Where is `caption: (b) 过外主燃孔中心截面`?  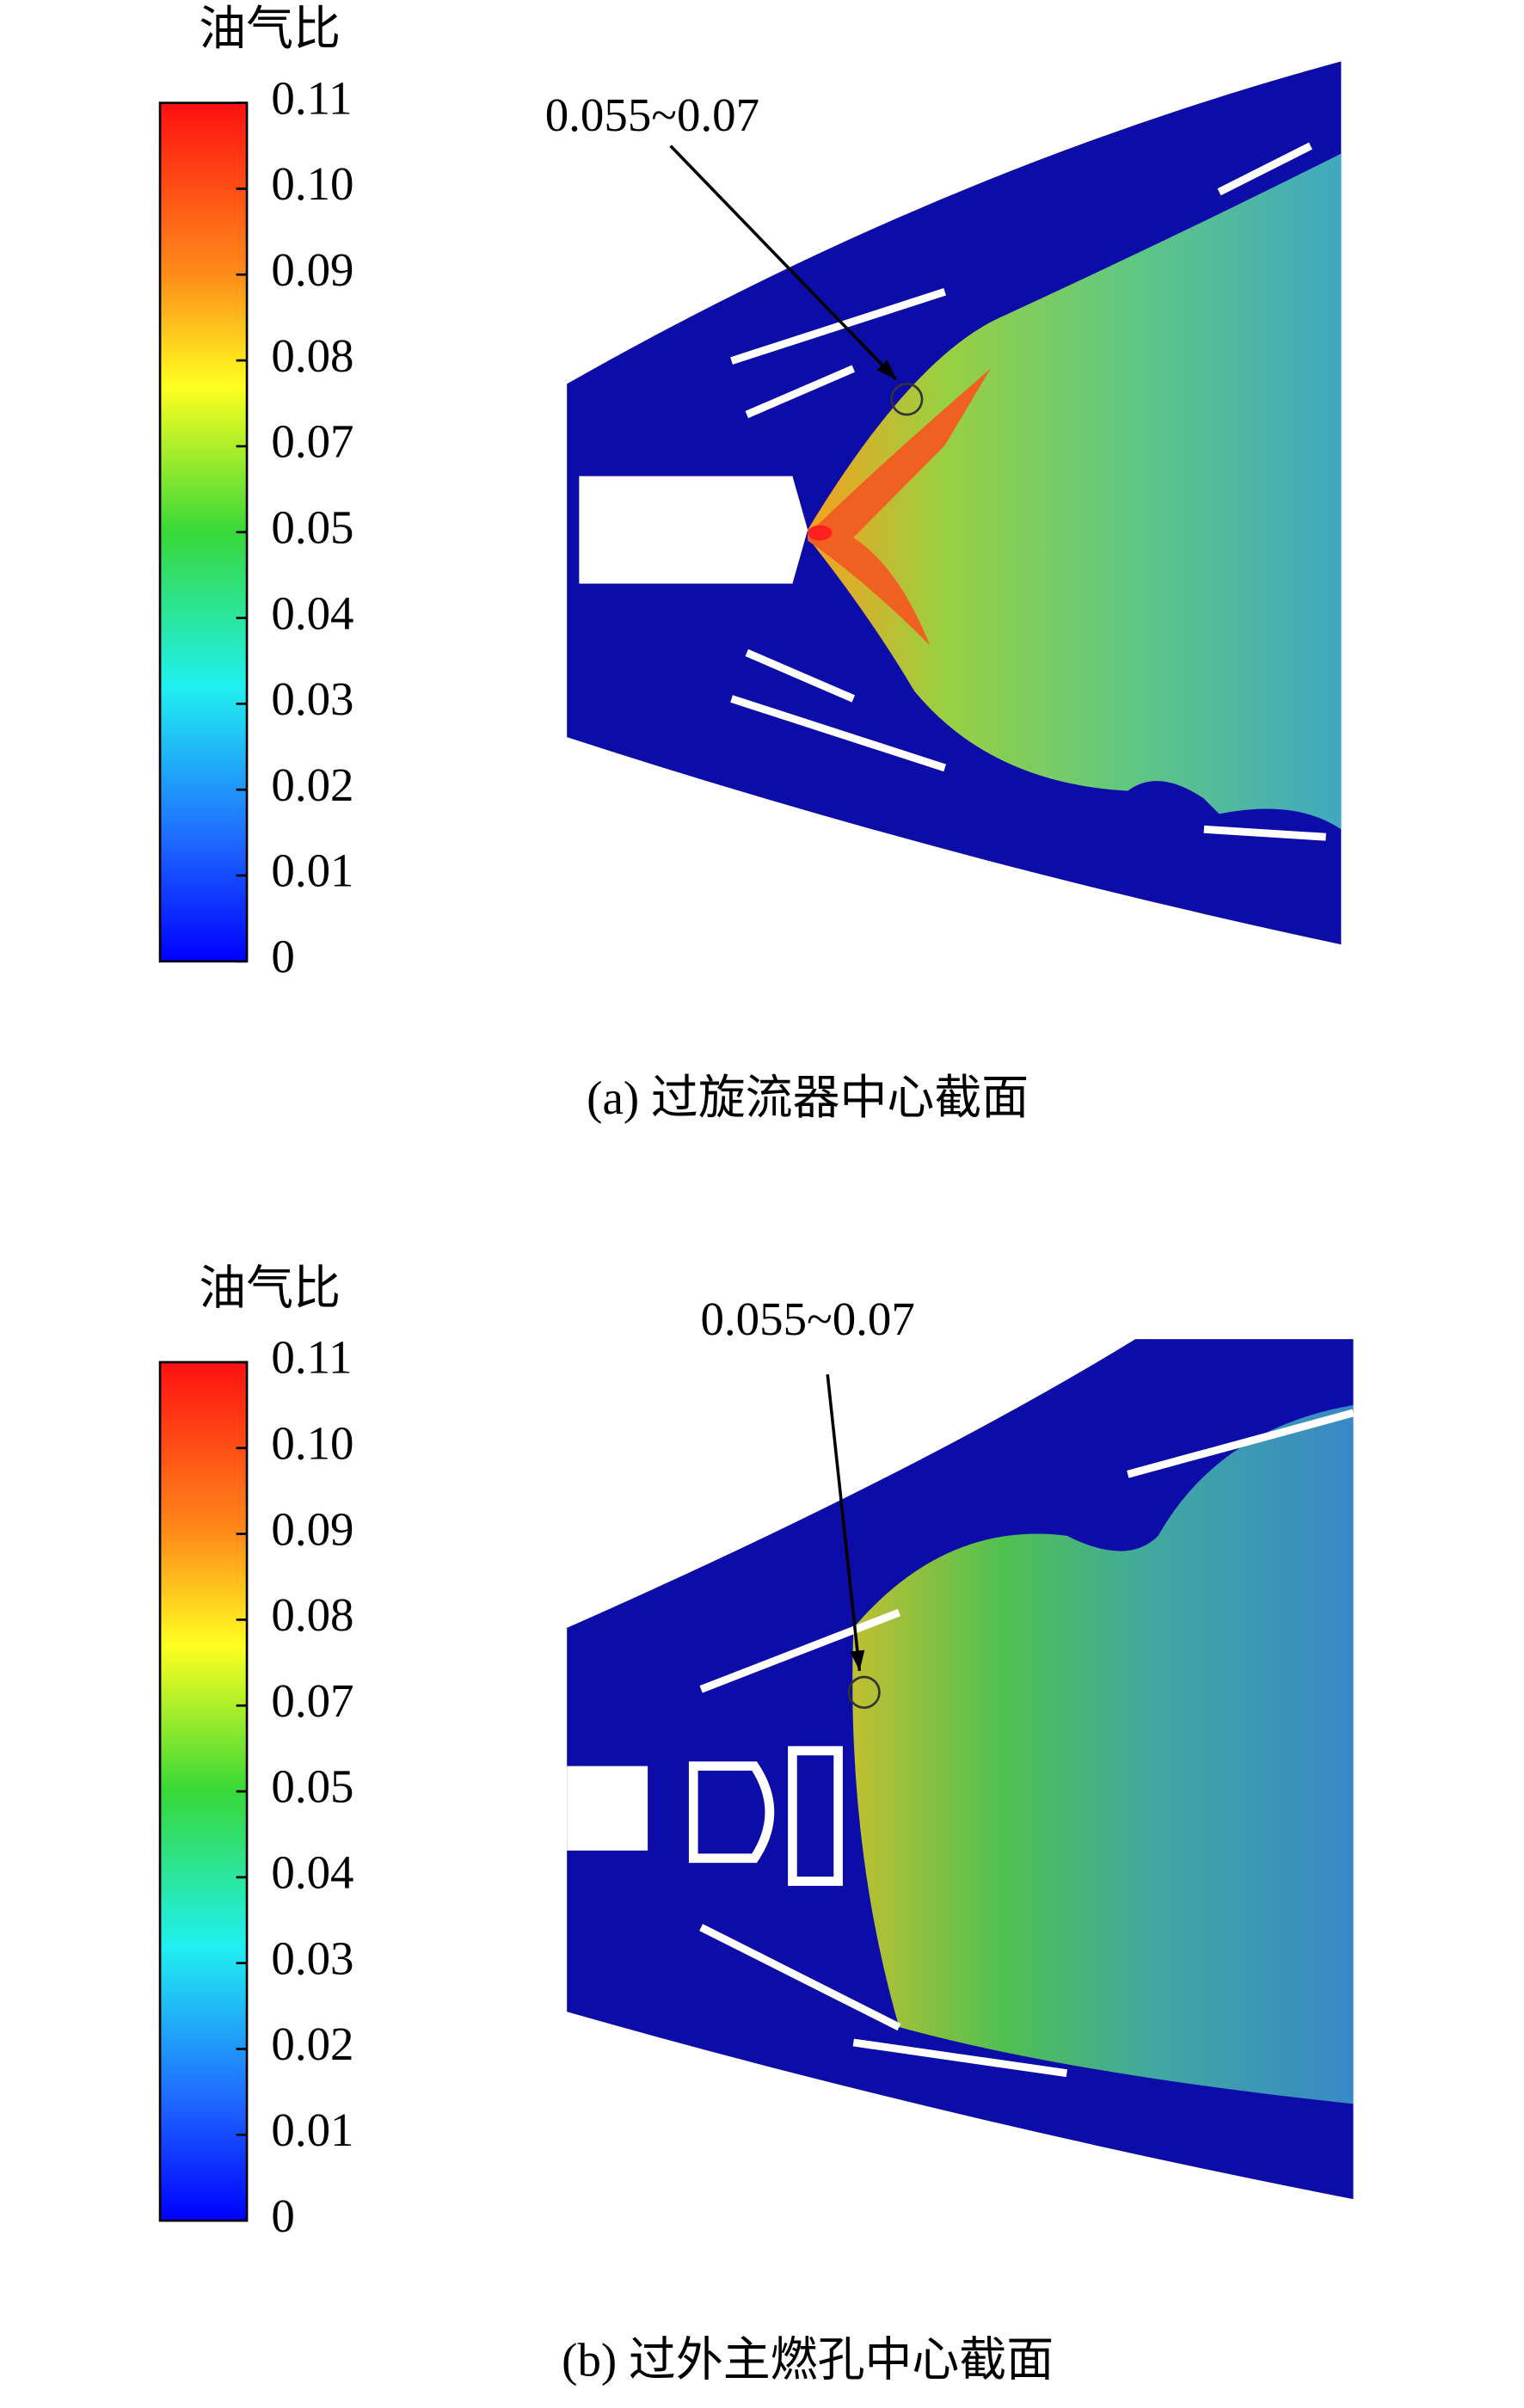
caption: (b) 过外主燃孔中心截面 is located at coordinates (808, 2360).